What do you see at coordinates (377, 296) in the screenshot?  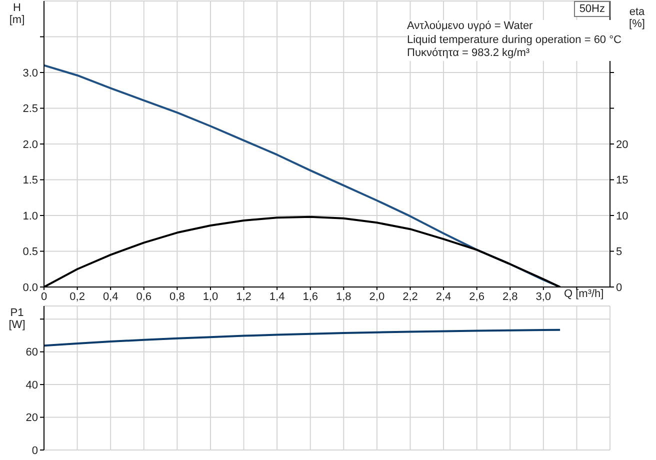 I see `x-tick-label: 2,0` at bounding box center [377, 296].